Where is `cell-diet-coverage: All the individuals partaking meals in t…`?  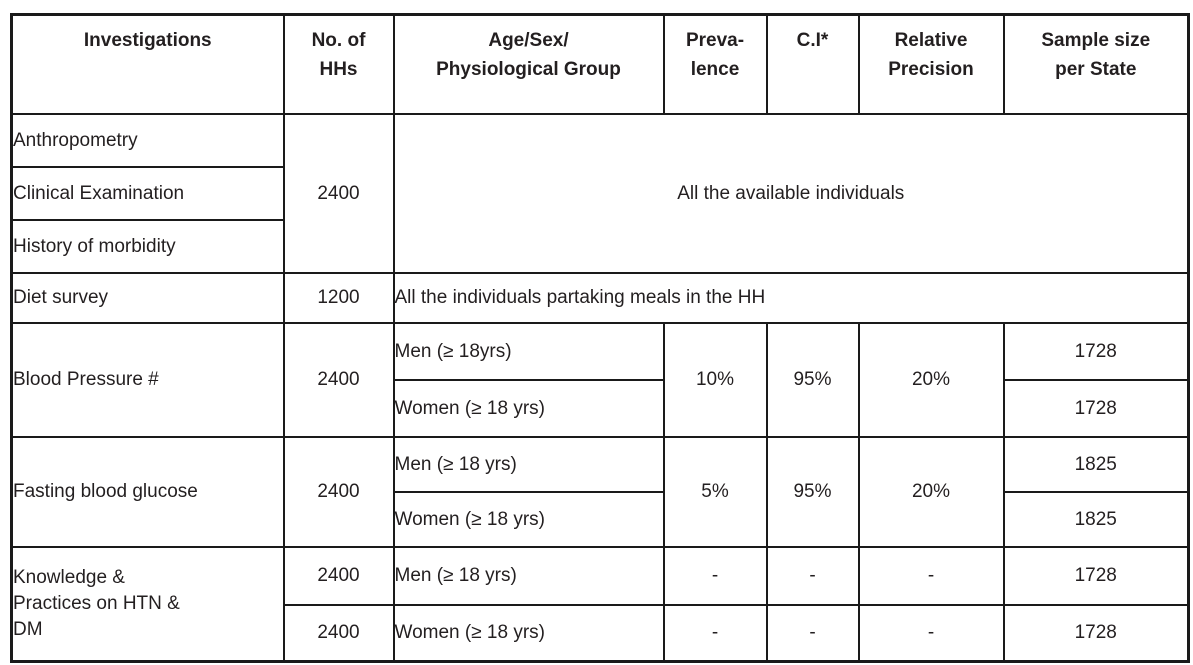
cell-diet-coverage: All the individuals partaking meals in t… is located at coordinates (791, 298).